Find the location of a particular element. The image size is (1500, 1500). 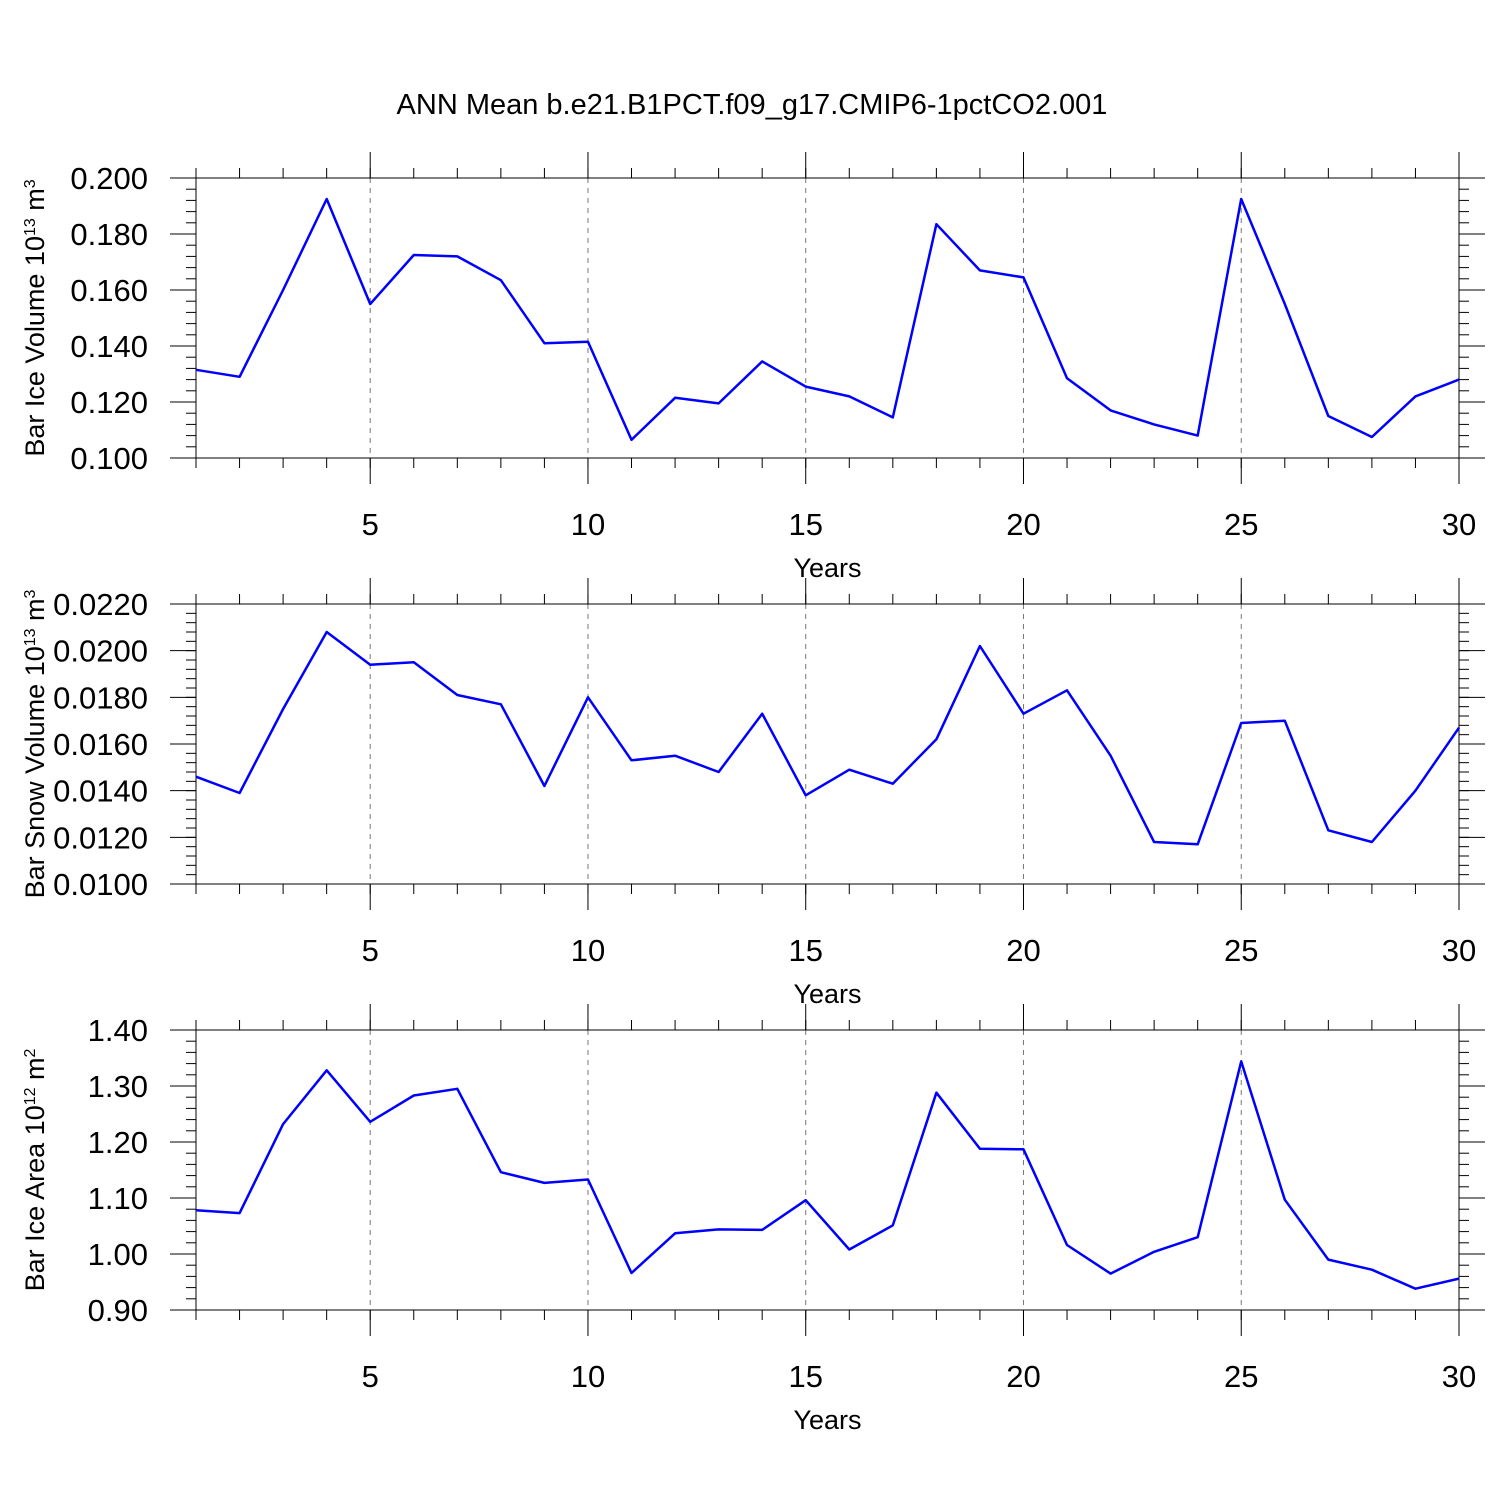

y-tick-label: 0.0220 is located at coordinates (100, 604).